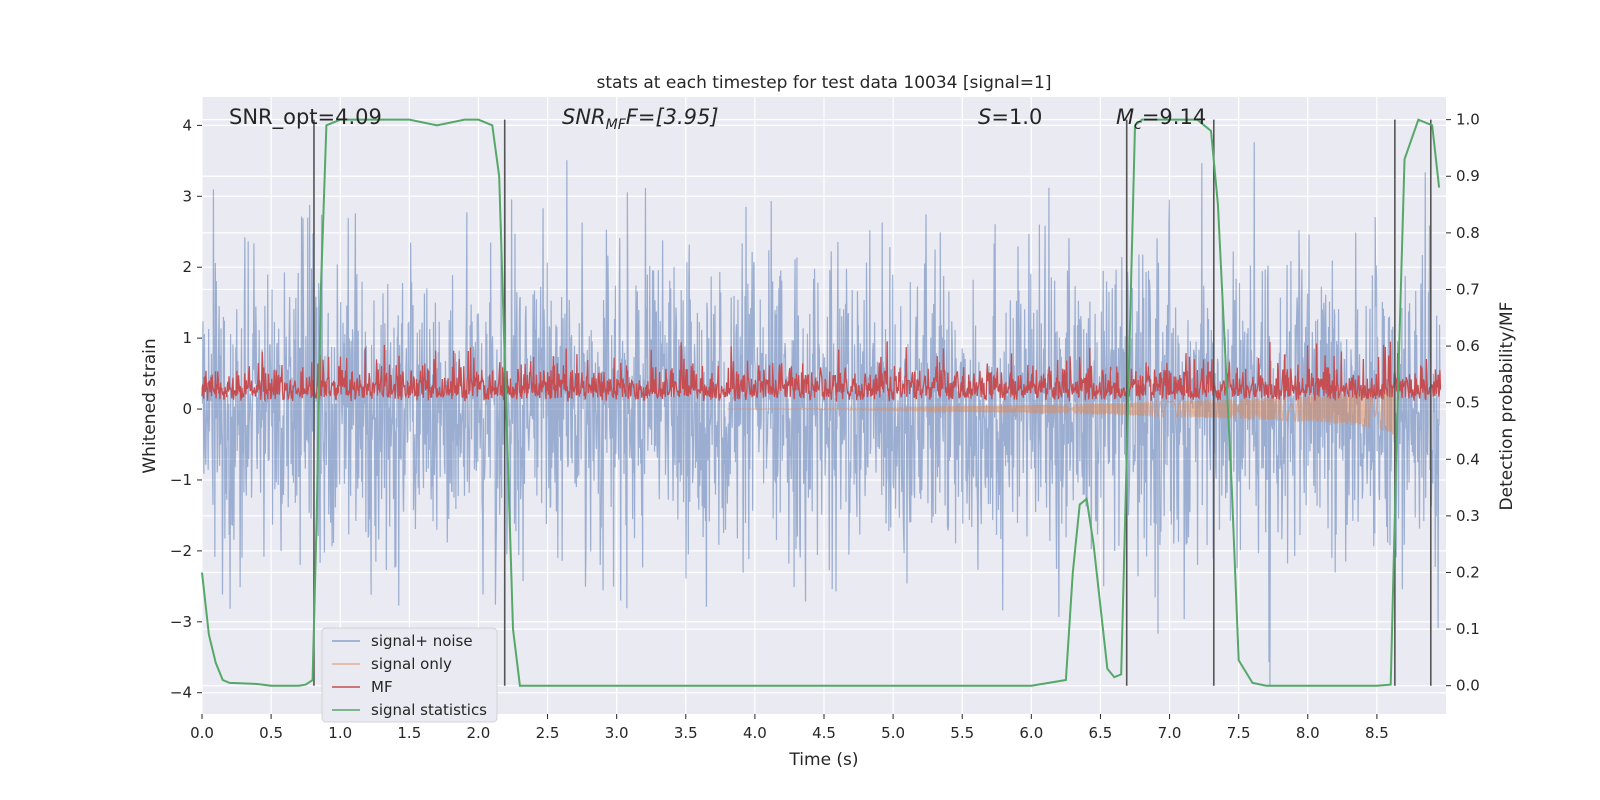  What do you see at coordinates (1101, 733) in the screenshot?
I see `x-tick-label-13: 6.5` at bounding box center [1101, 733].